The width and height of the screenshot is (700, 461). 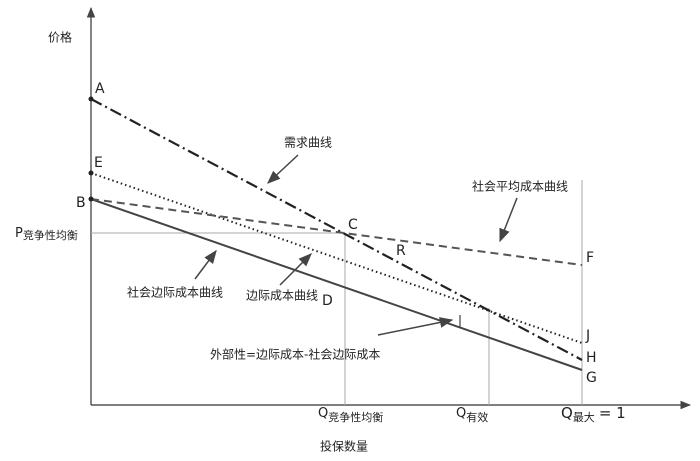 What do you see at coordinates (327, 301) in the screenshot?
I see `point-label: D` at bounding box center [327, 301].